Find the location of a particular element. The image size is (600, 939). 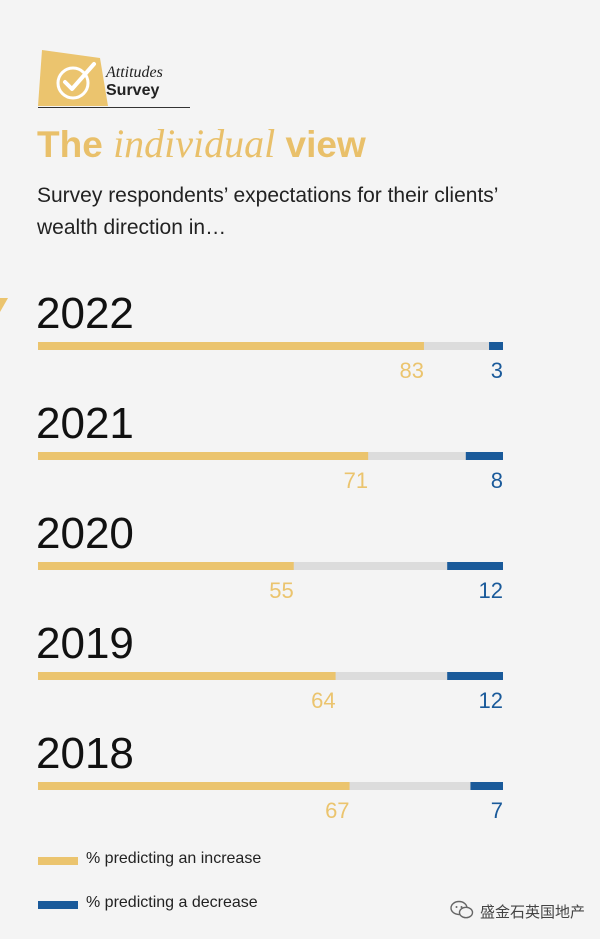

year-label: 2018 is located at coordinates (85, 753).